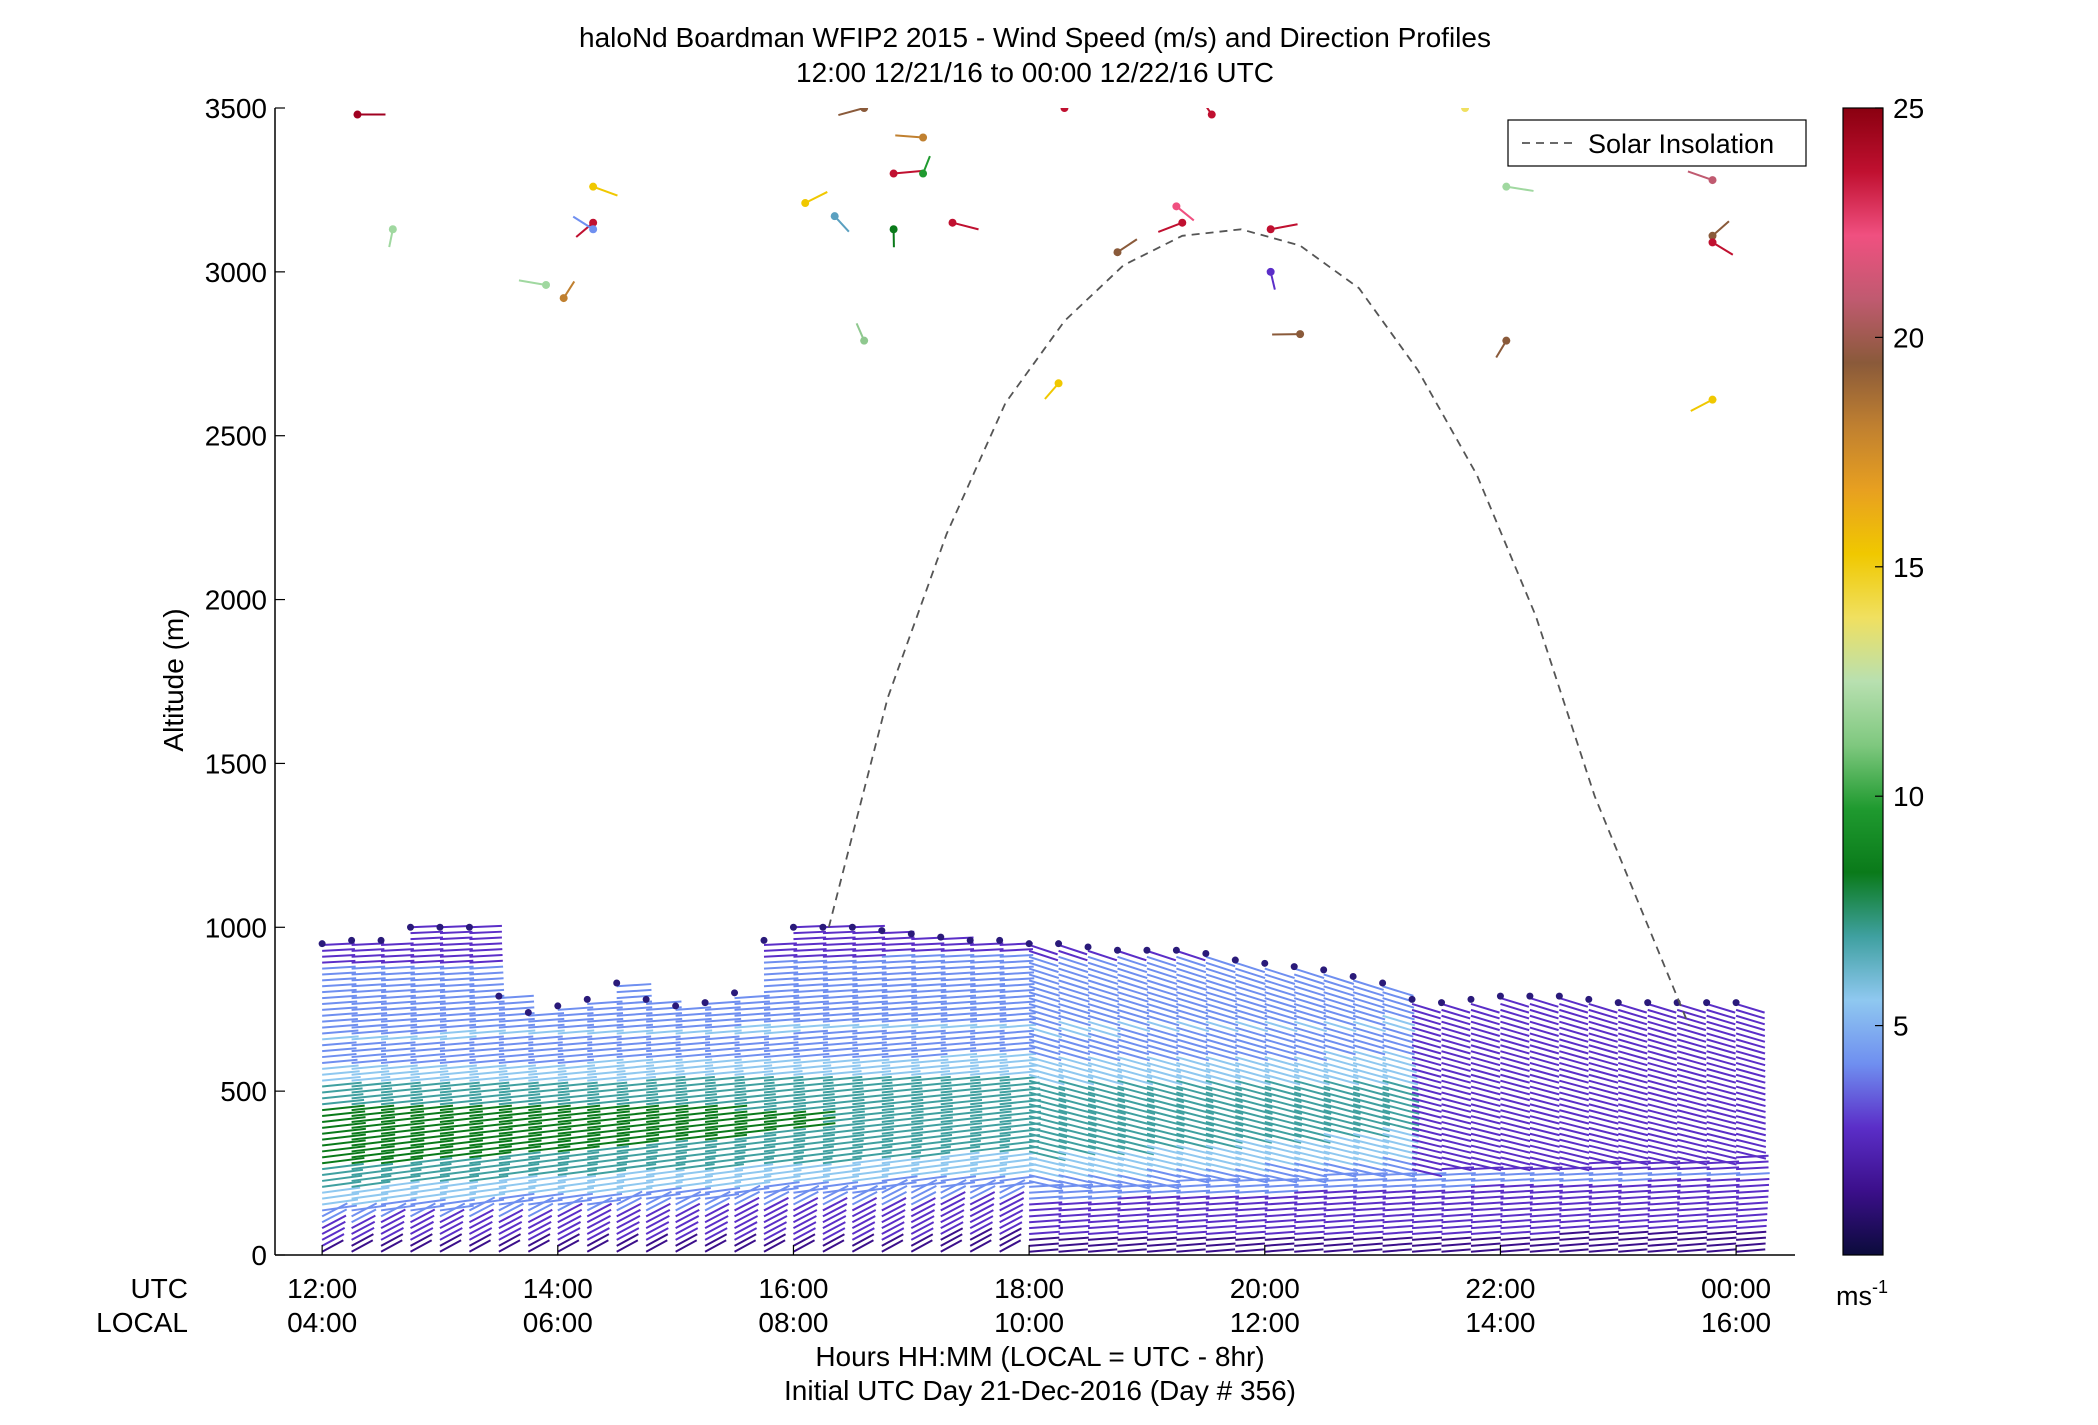  I want to click on x-axis-label-2: Initial UTC Day 21-Dec-2016 (Day # 356), so click(1040, 1390).